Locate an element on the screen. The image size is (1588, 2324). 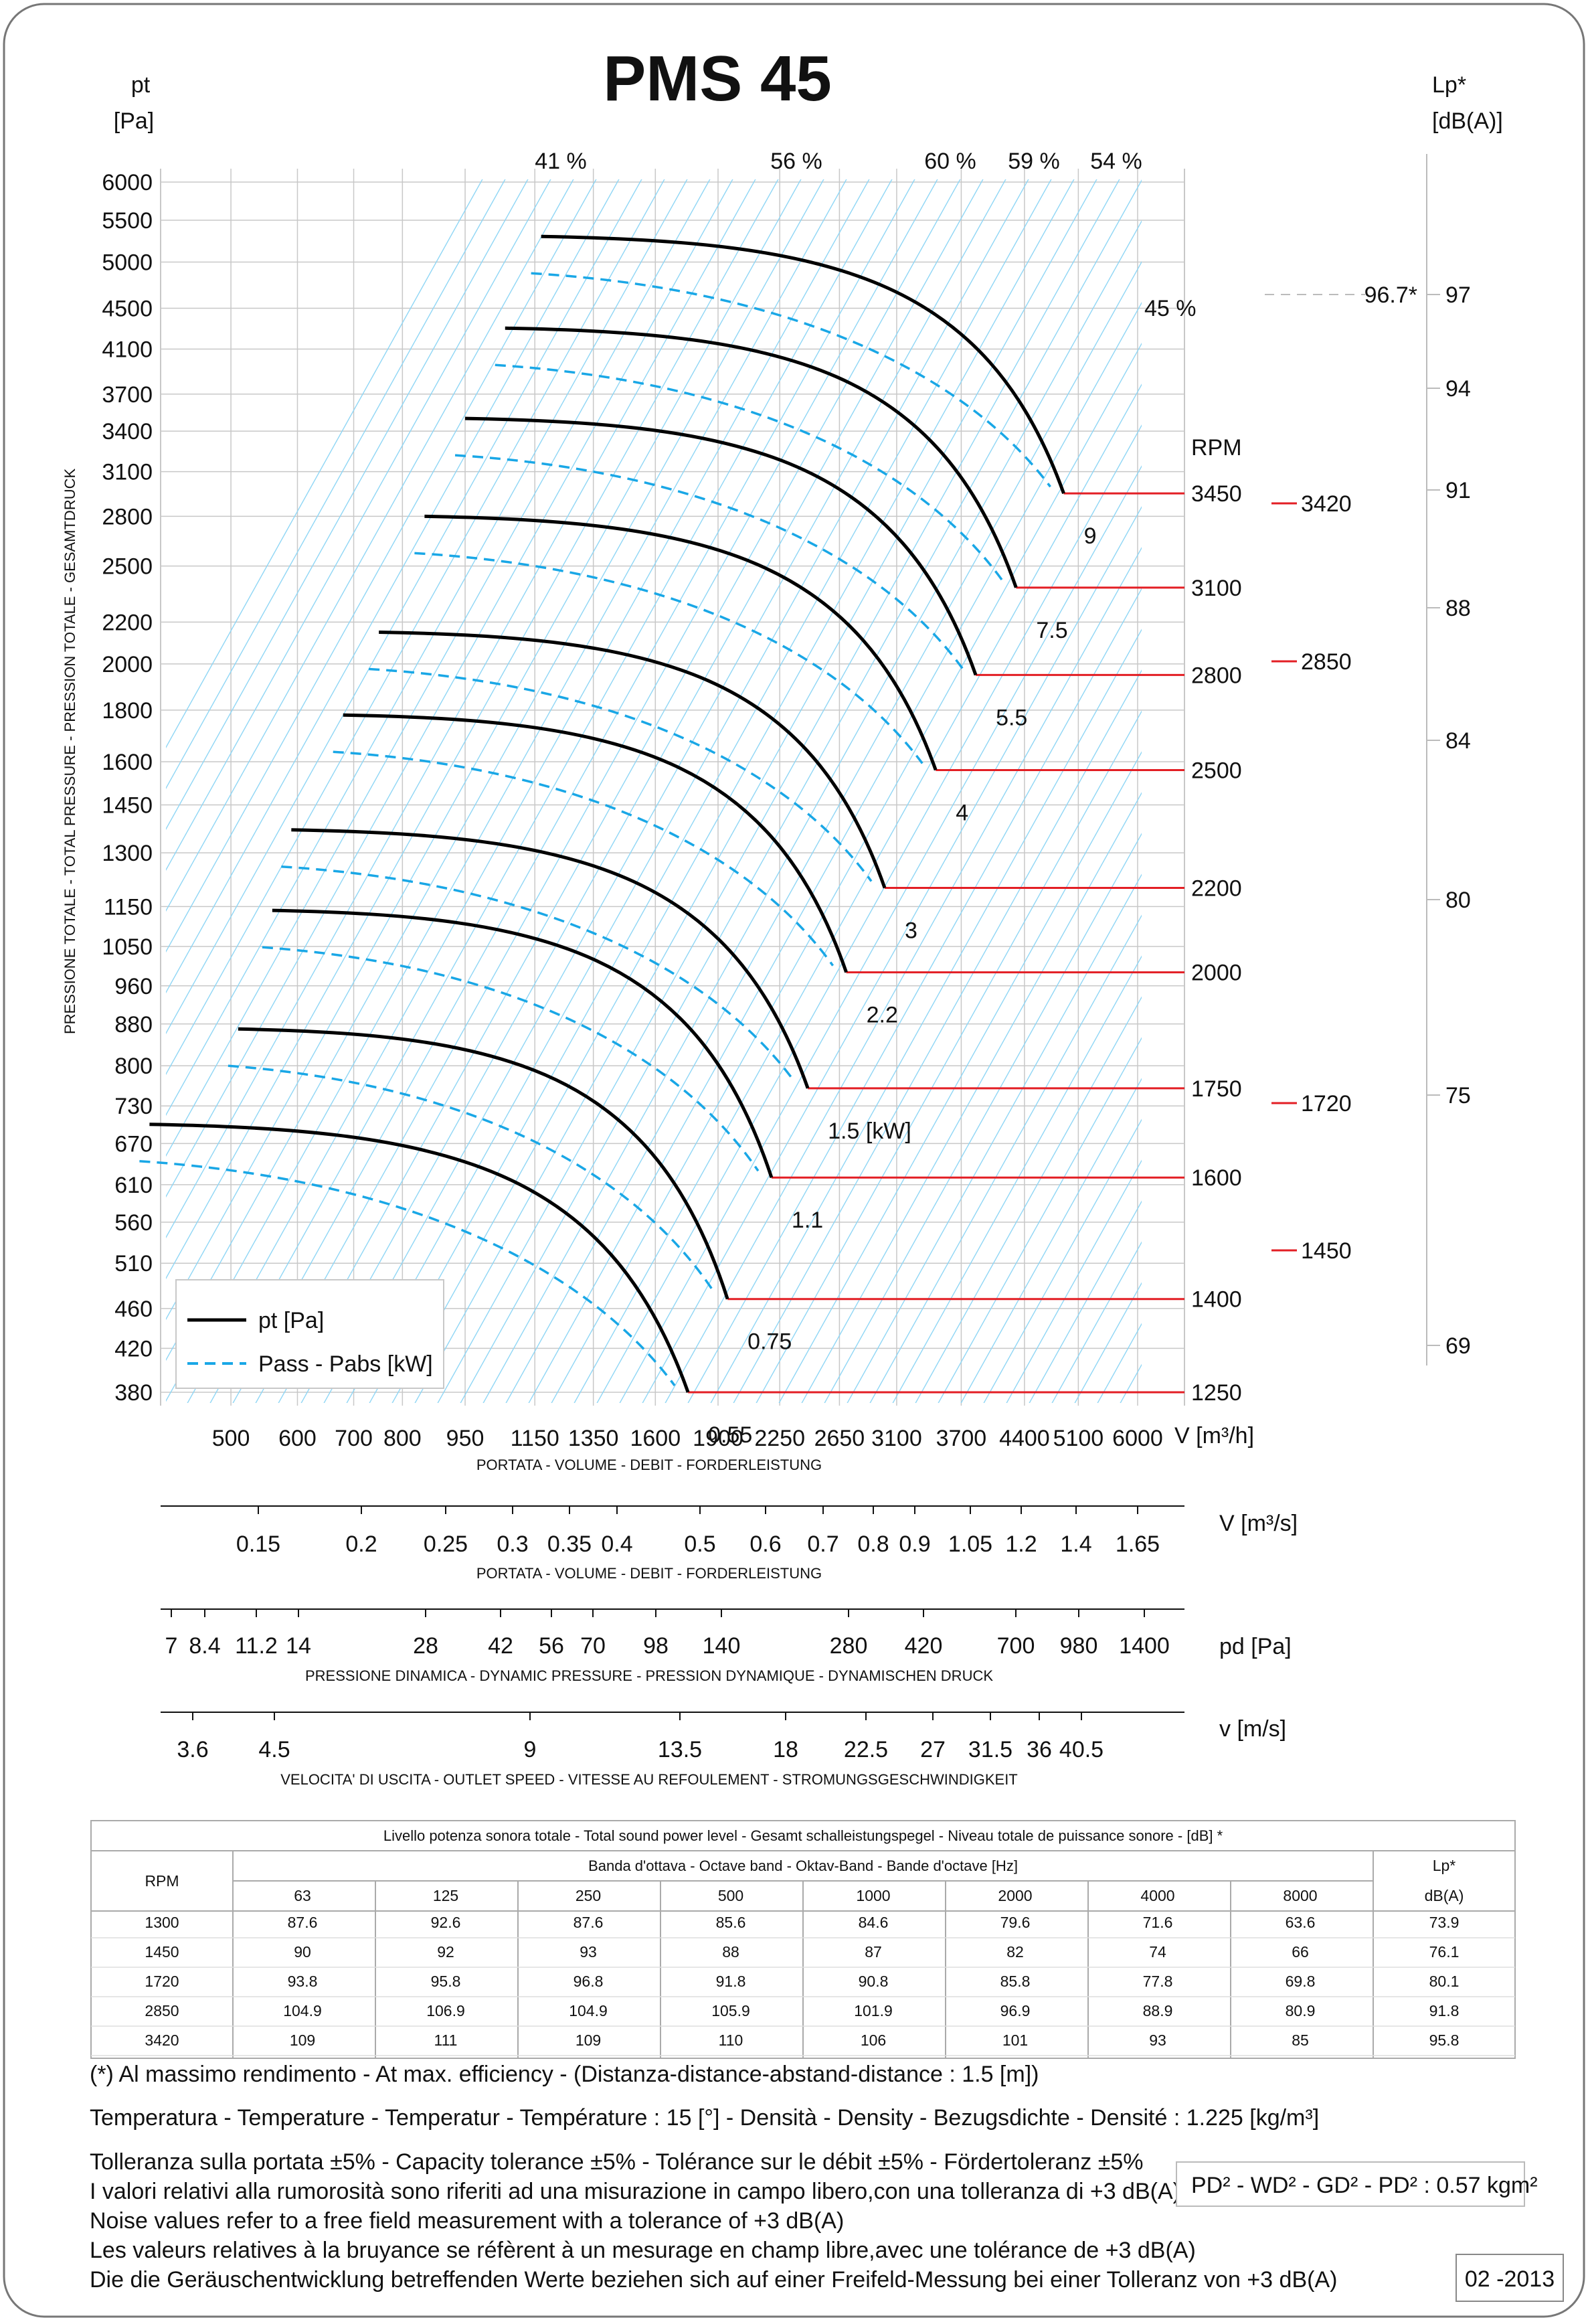
pd-label: 280 is located at coordinates (849, 1646).